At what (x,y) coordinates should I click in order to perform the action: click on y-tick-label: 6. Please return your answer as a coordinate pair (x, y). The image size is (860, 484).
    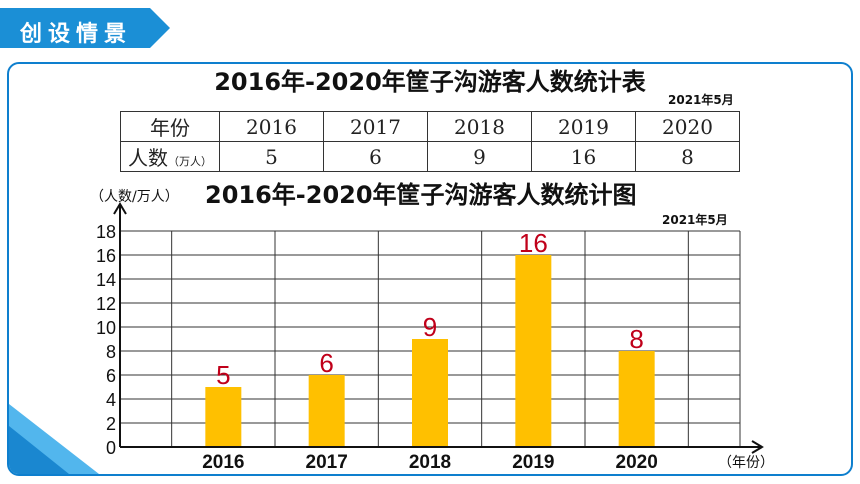
    Looking at the image, I should click on (111, 376).